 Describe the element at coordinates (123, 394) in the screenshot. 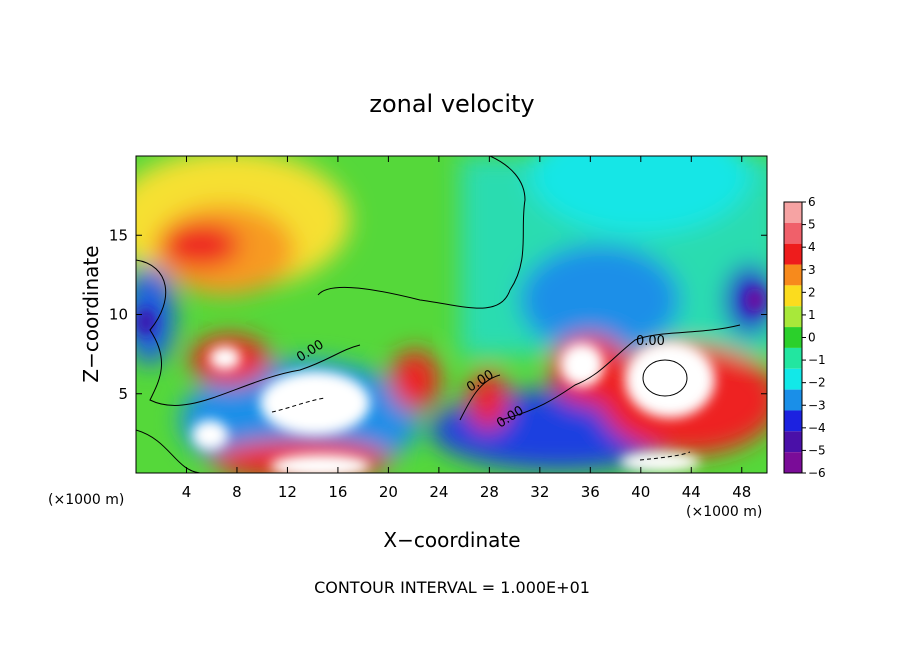

I see `y-tick-label: 5` at that location.